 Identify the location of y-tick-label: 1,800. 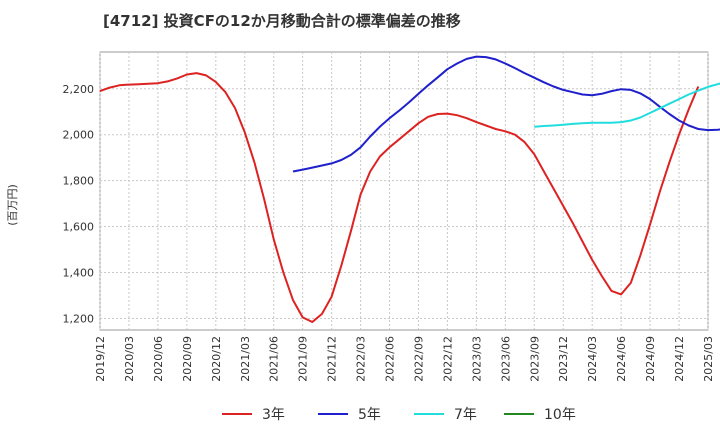
(79, 181).